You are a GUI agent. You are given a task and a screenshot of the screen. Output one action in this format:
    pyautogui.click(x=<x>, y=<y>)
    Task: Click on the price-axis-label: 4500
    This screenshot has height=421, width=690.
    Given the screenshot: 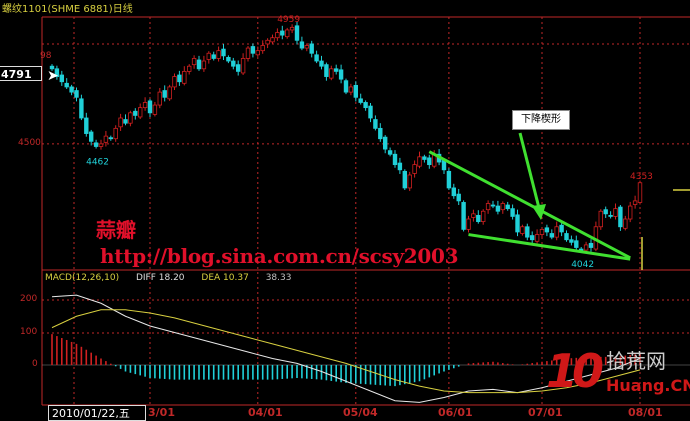 What is the action you would take?
    pyautogui.click(x=29, y=143)
    